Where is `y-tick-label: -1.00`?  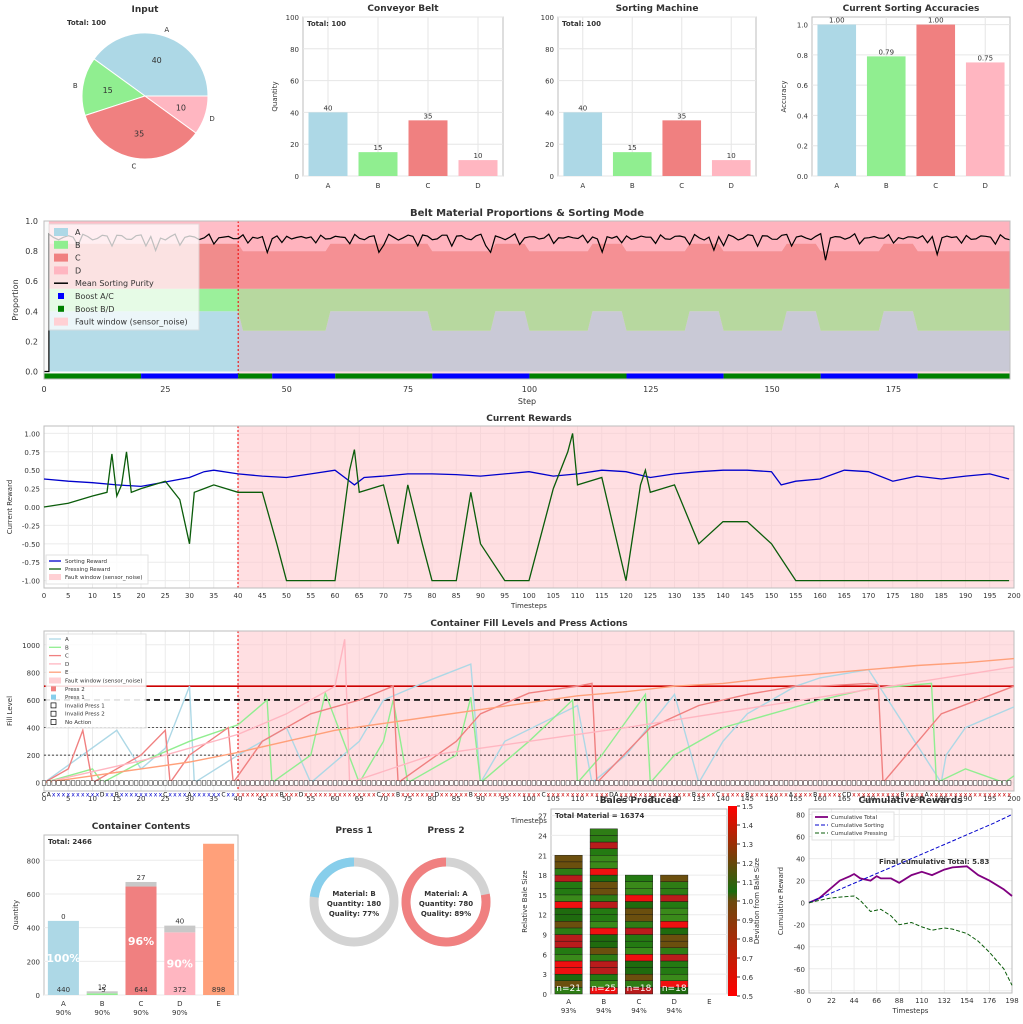
y-tick-label: -1.00 is located at coordinates (31, 582).